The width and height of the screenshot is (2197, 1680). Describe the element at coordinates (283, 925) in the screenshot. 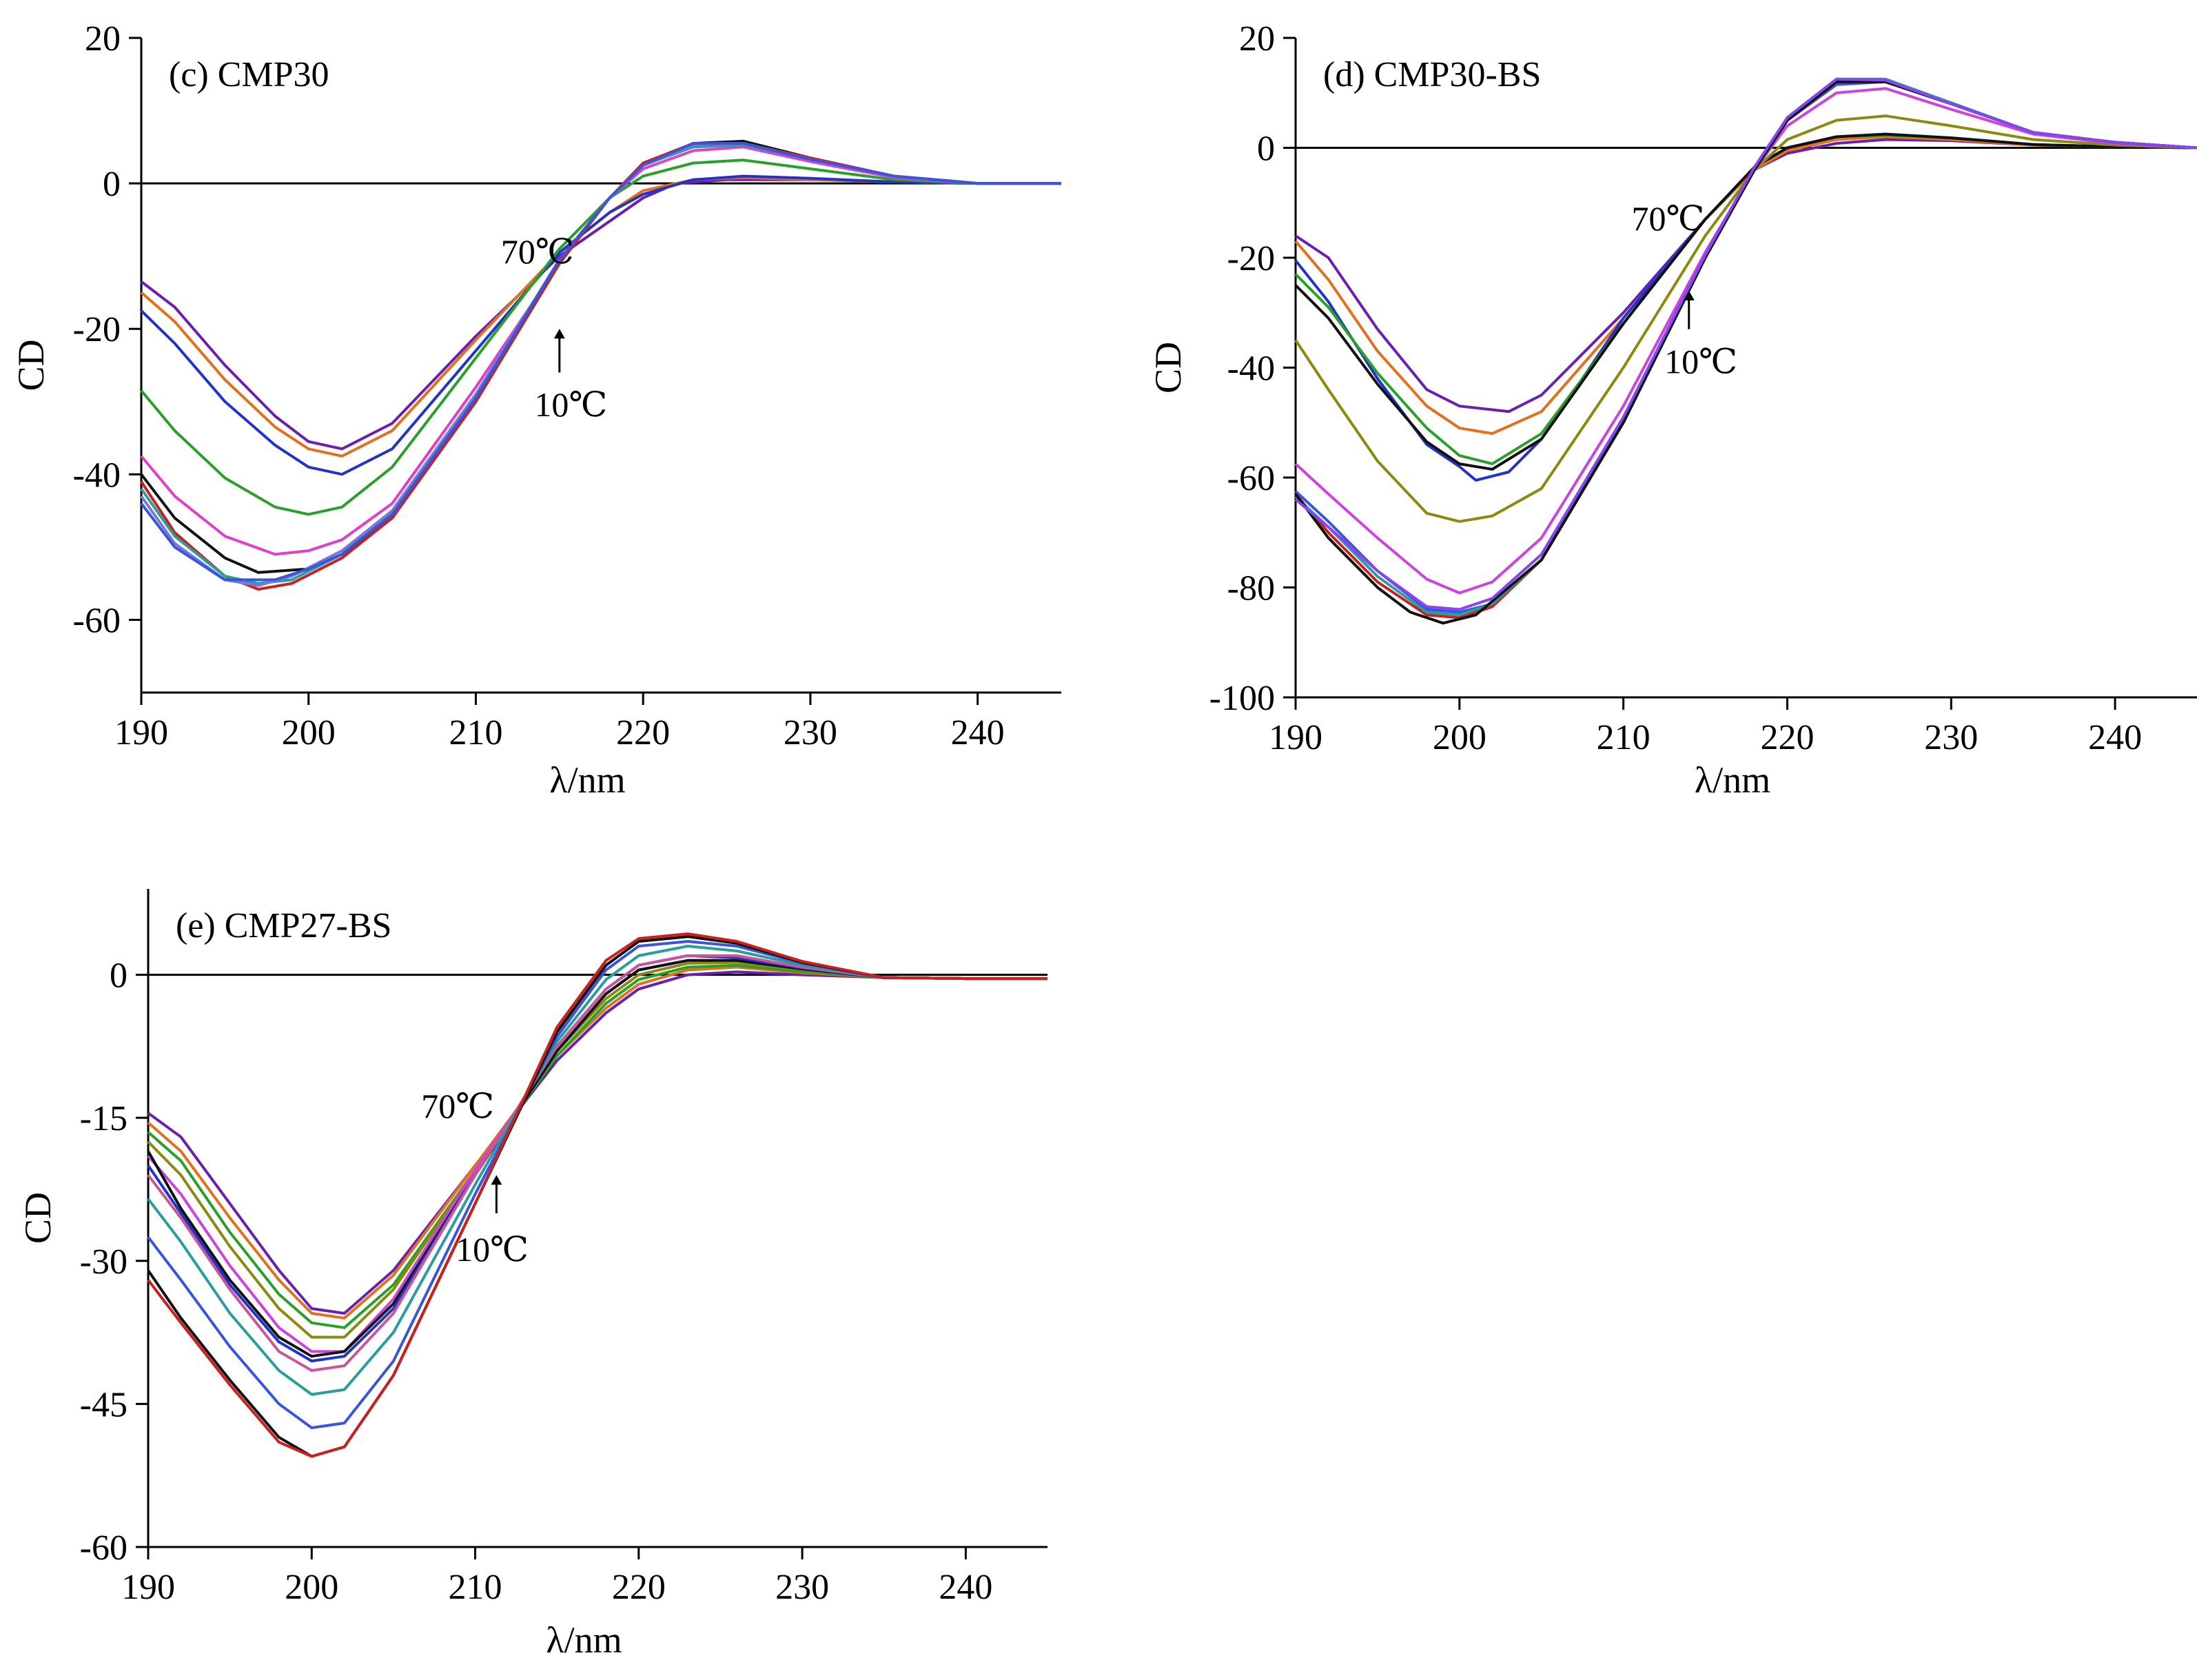

I see `panel-title: (e) CMP27-BS` at that location.